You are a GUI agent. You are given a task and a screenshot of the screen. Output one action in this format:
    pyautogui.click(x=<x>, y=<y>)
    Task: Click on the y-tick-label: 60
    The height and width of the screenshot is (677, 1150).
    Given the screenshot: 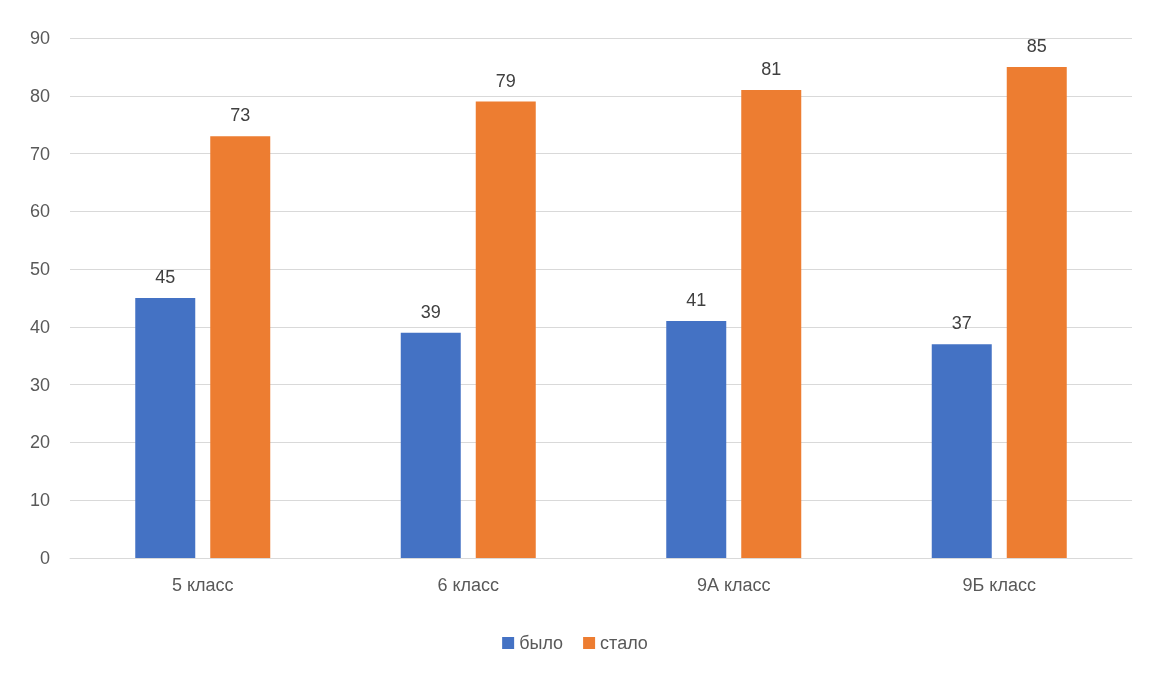 What is the action you would take?
    pyautogui.click(x=39, y=211)
    